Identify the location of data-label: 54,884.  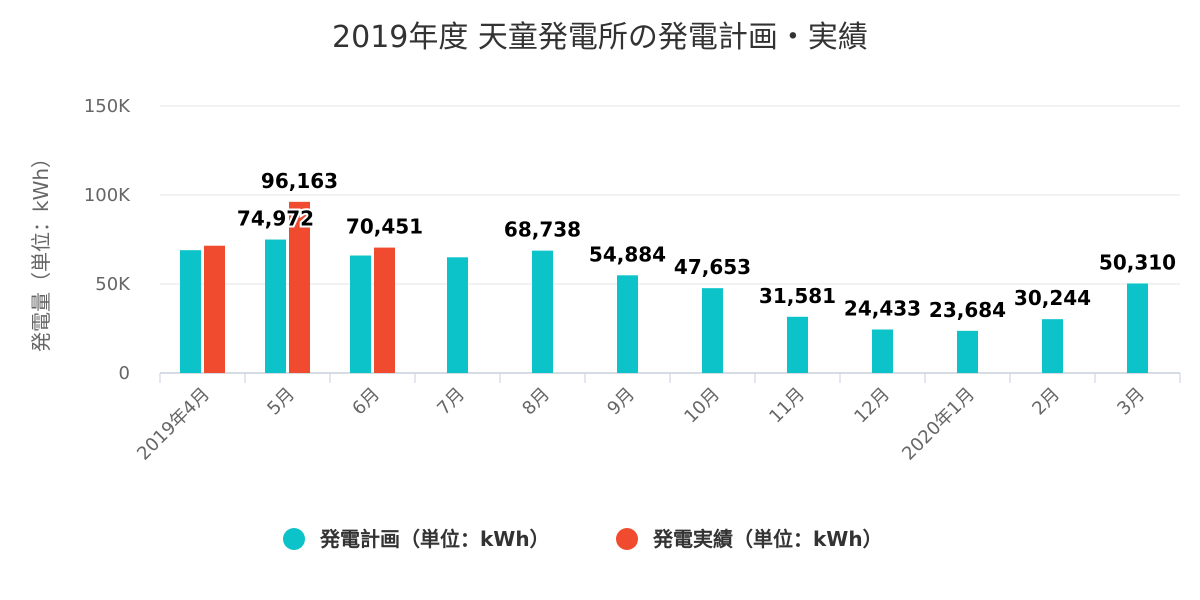
(627, 254).